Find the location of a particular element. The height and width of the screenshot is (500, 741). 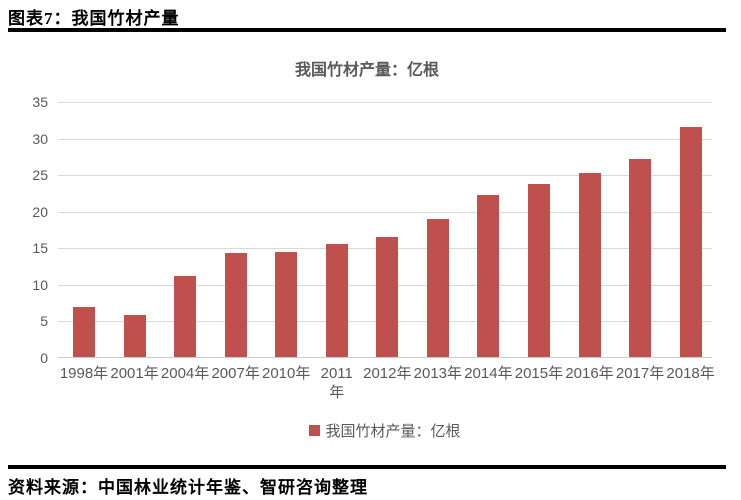

x-tick-label: 2004年 is located at coordinates (185, 373).